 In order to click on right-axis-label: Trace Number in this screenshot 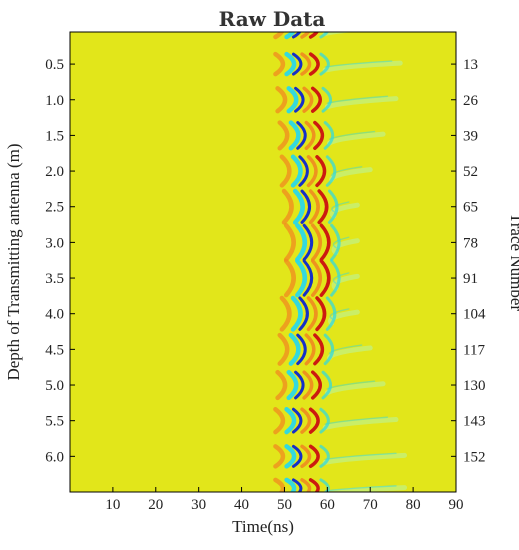, I will do `click(513, 262)`.